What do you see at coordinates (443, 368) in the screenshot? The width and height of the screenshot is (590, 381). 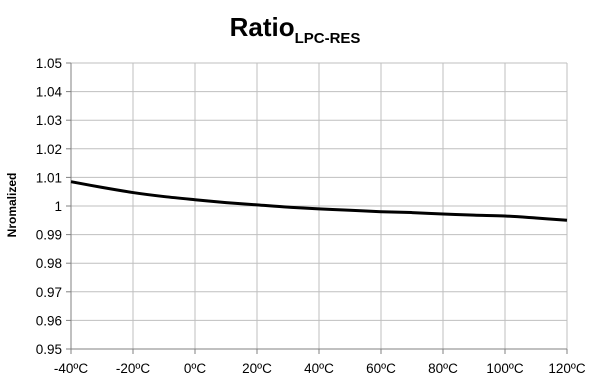 I see `x-tick-label: 80ºC` at bounding box center [443, 368].